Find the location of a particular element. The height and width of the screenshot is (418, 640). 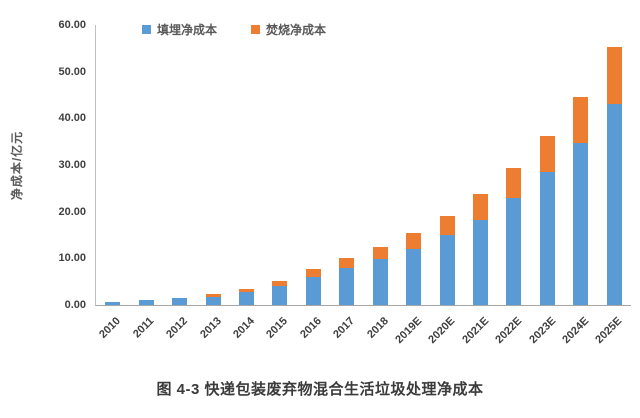

y-axis-title: 净成本/亿元 is located at coordinates (17, 165).